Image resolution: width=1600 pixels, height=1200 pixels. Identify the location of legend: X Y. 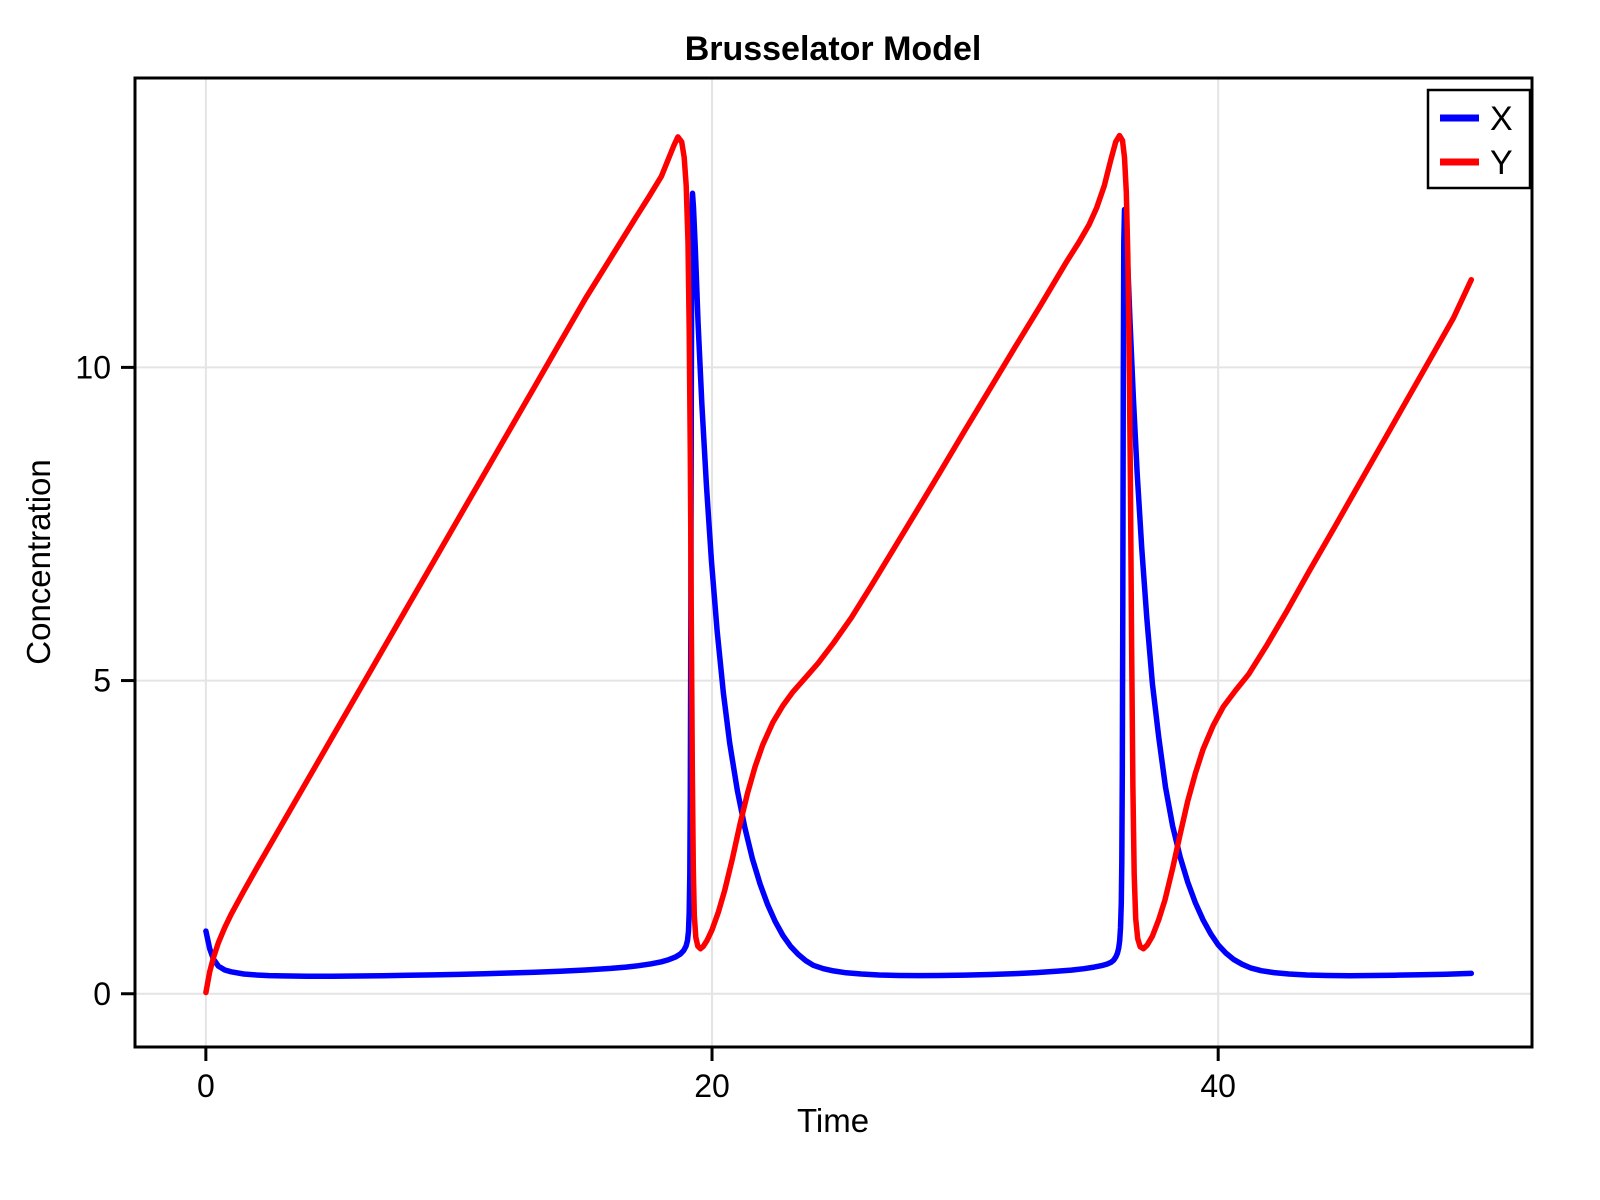
(1479, 139).